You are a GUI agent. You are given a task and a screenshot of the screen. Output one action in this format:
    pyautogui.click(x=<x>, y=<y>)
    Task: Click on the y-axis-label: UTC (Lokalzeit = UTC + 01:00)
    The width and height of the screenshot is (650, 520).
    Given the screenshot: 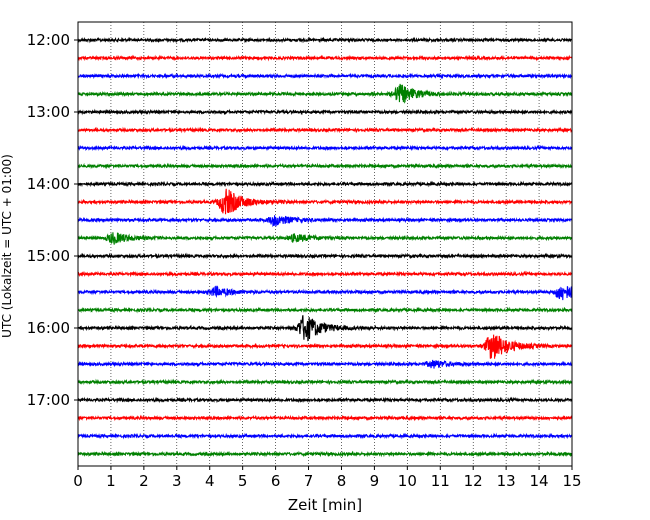 What is the action you would take?
    pyautogui.click(x=7, y=246)
    